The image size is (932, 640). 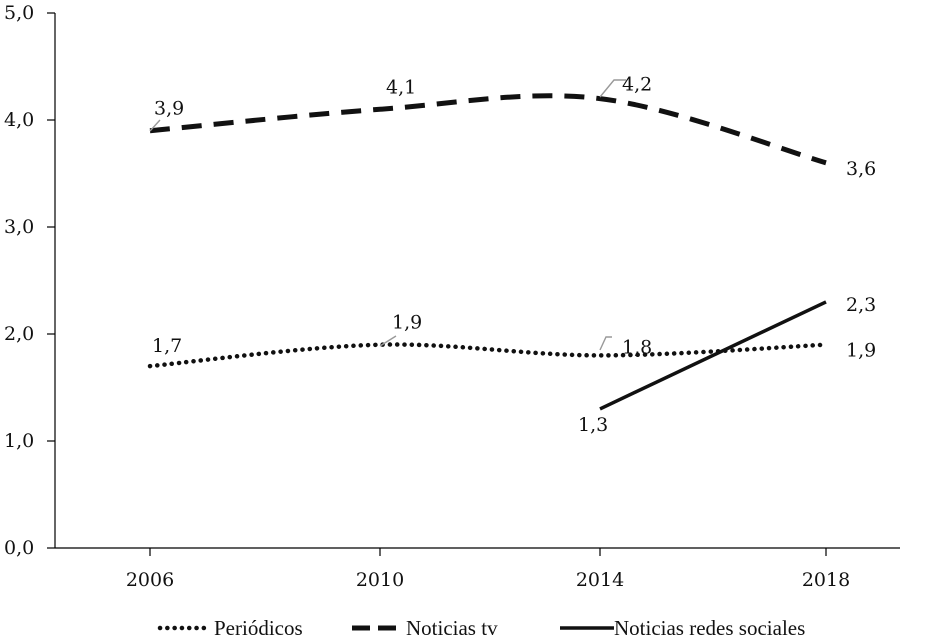 I want to click on data-label: 1,7, so click(x=167, y=346).